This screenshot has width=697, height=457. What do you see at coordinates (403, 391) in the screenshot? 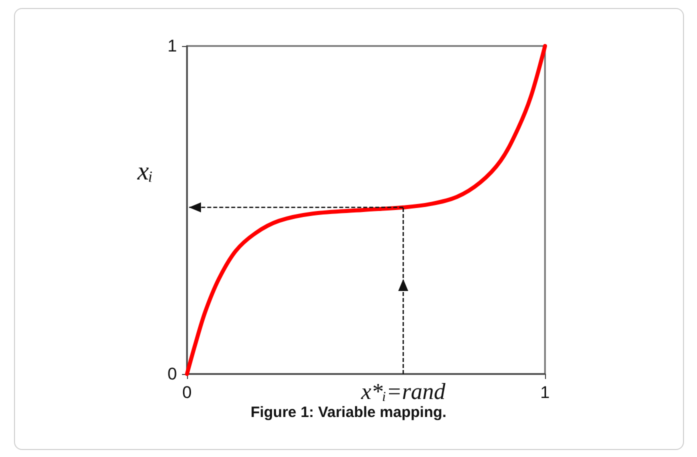
I see `annotation: x*ᵢ=rand` at bounding box center [403, 391].